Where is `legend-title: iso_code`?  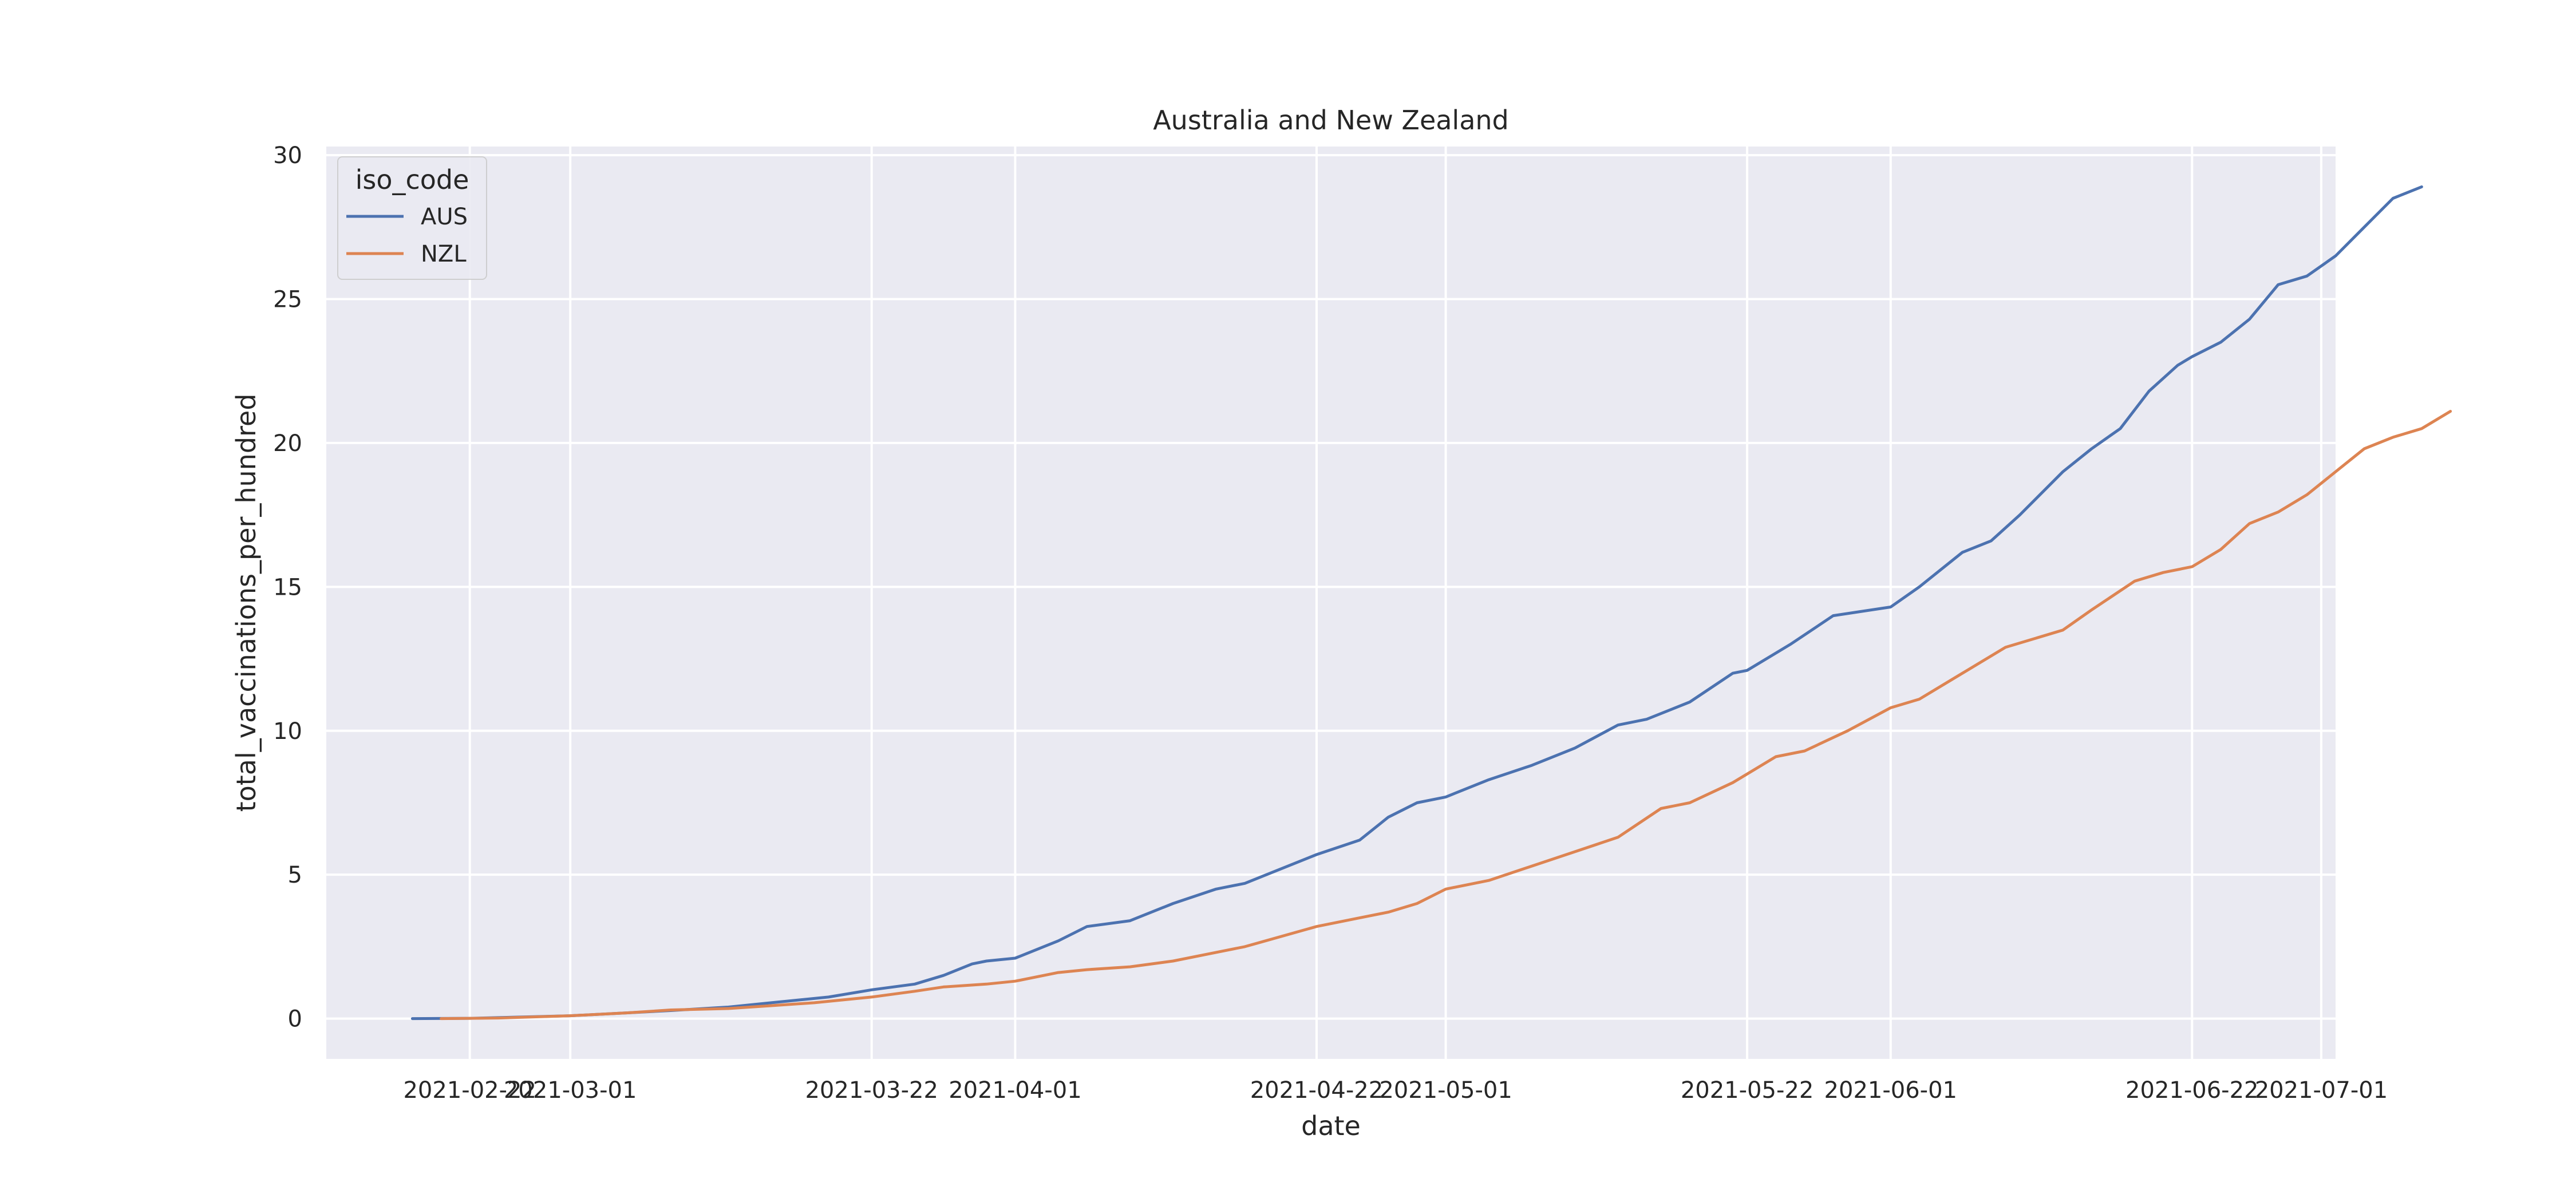
legend-title: iso_code is located at coordinates (412, 179).